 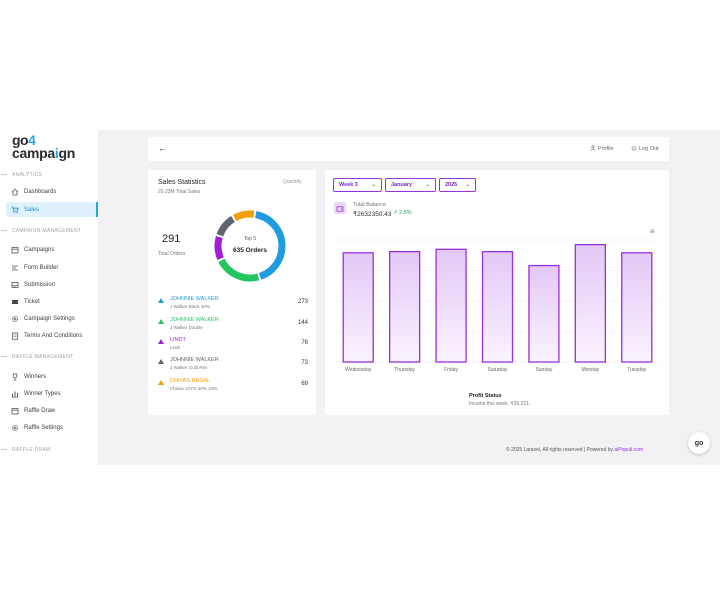 What do you see at coordinates (699, 443) in the screenshot?
I see `chat-widget-button: go` at bounding box center [699, 443].